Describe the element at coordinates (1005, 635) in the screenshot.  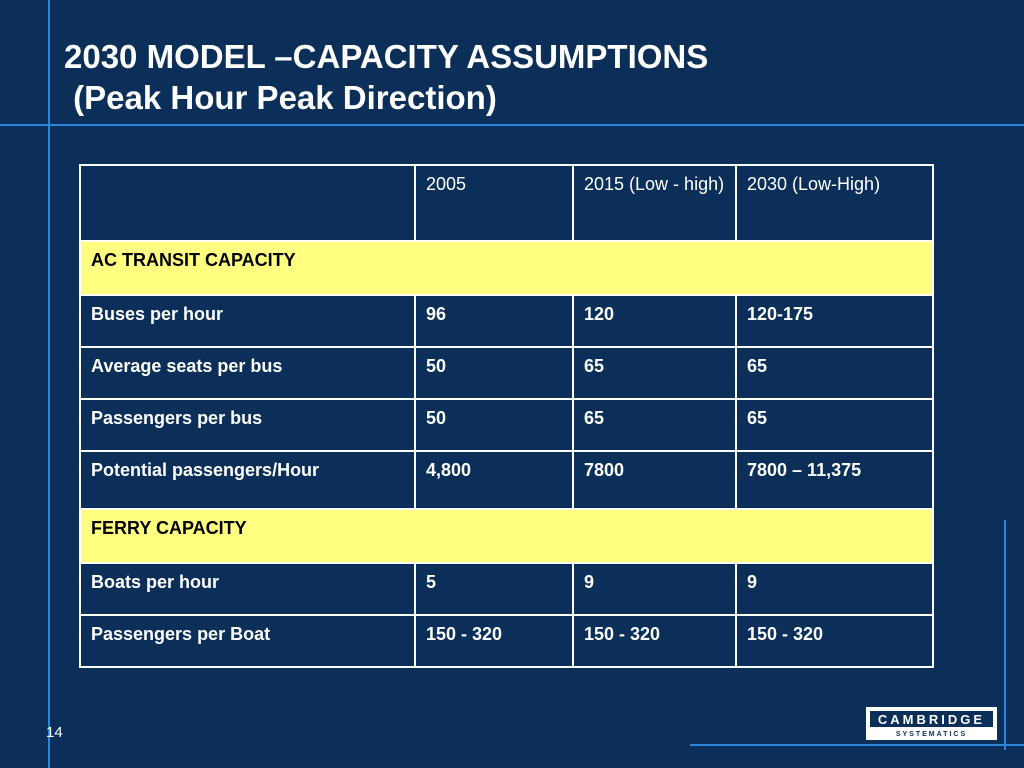
I see `right-vertical-line` at that location.